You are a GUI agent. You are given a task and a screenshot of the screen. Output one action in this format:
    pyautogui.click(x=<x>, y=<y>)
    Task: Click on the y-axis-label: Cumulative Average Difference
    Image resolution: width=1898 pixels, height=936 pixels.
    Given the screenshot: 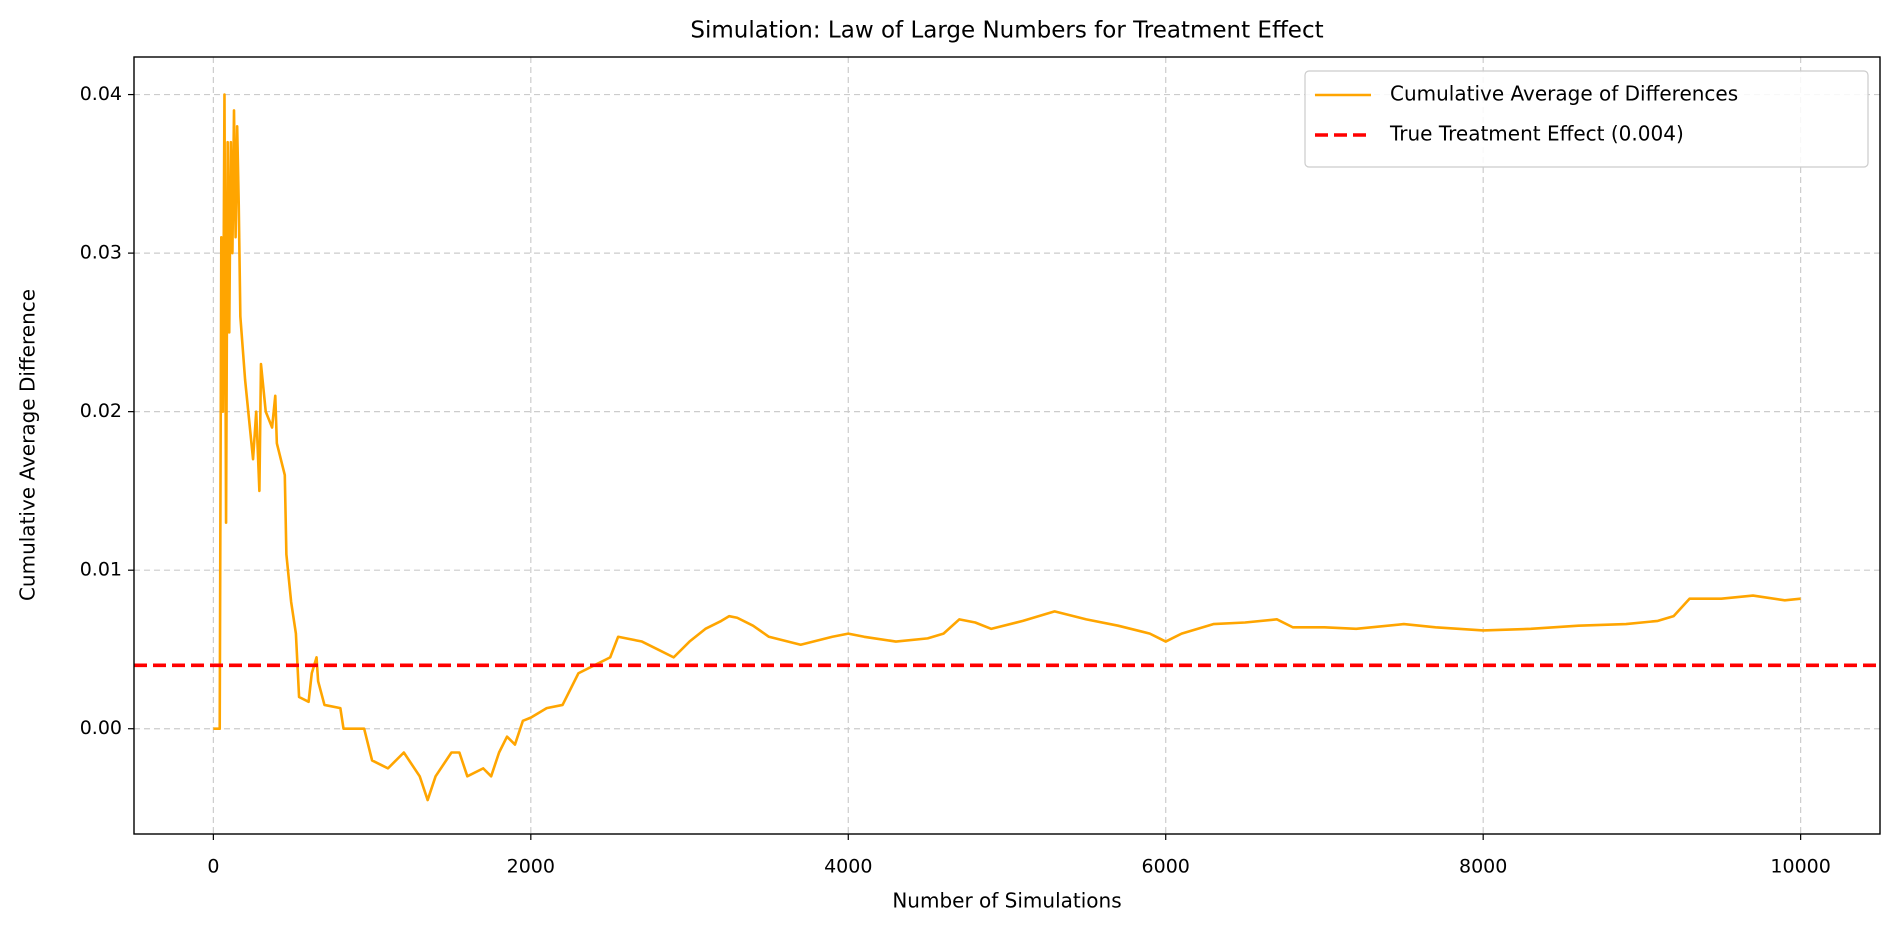 What is the action you would take?
    pyautogui.click(x=28, y=445)
    